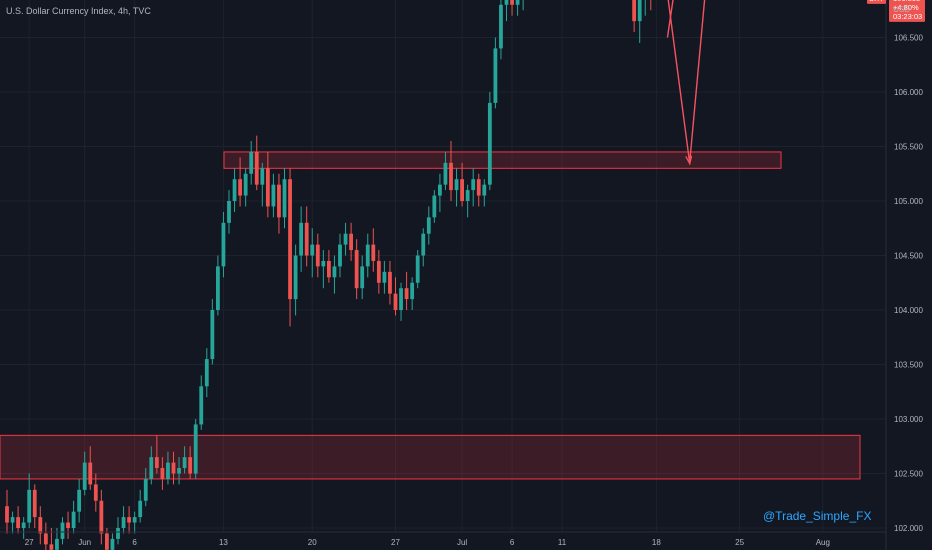 The image size is (932, 550). I want to click on x-tick-label: 11, so click(562, 542).